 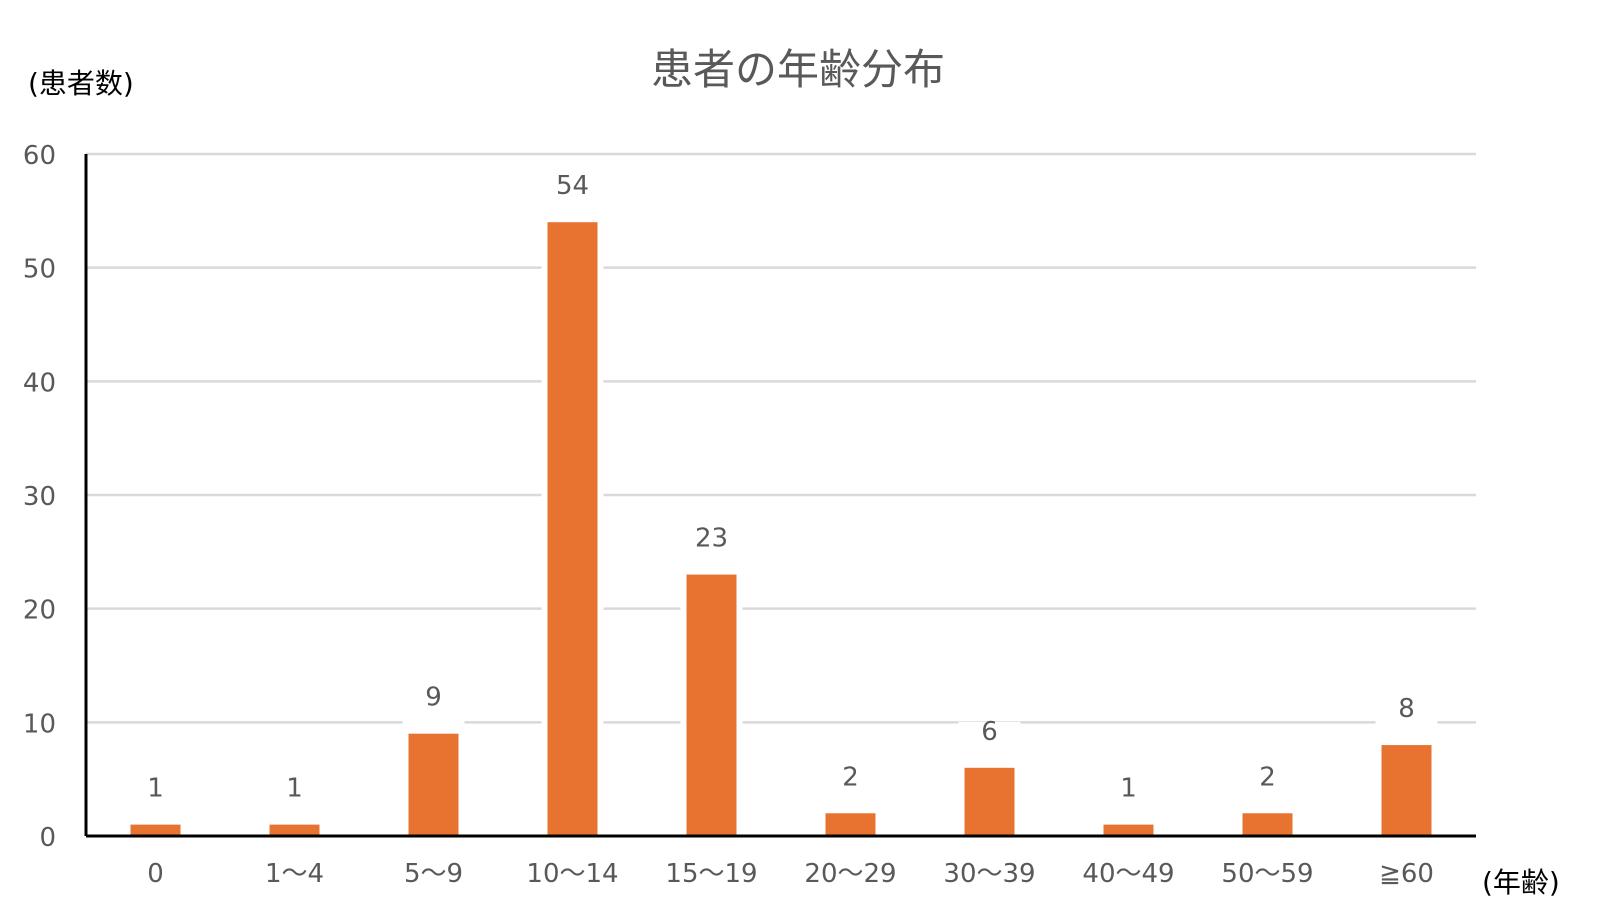 I want to click on x-tick-label: 10〜14, so click(x=572, y=874).